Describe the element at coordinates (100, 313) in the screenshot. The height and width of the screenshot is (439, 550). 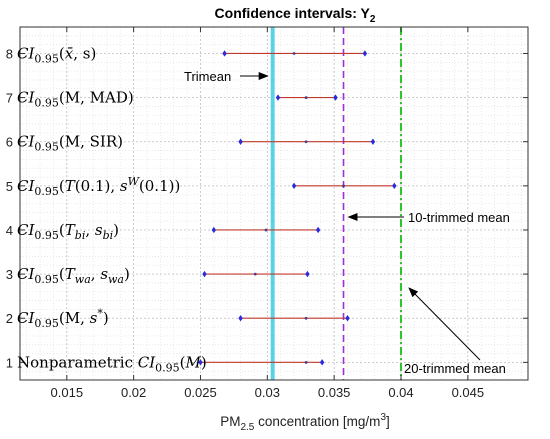
I see `label-part: *` at that location.